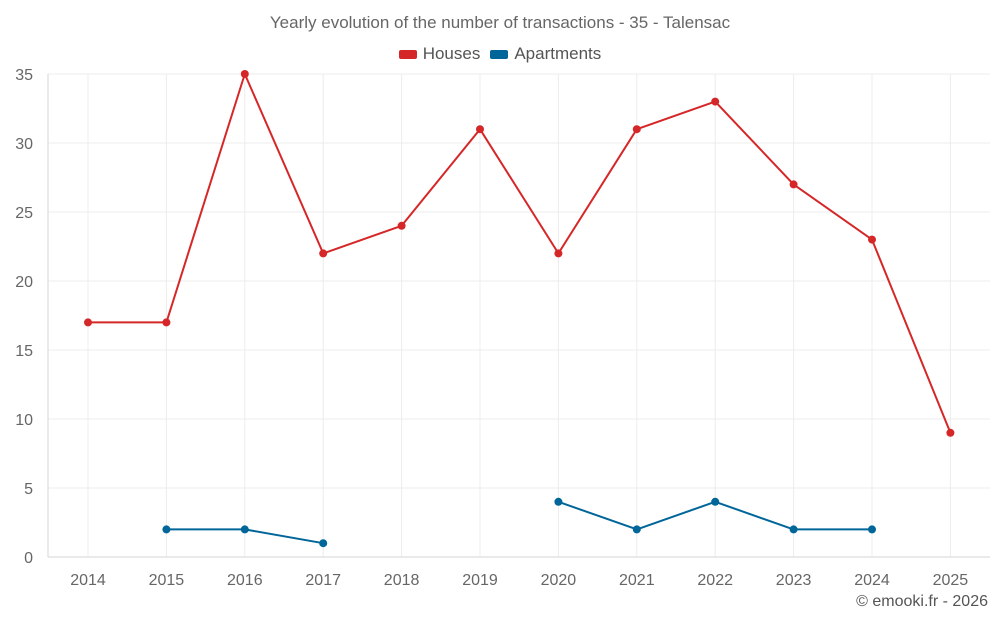 This screenshot has width=1000, height=625. I want to click on legend-label-houses: Houses, so click(451, 53).